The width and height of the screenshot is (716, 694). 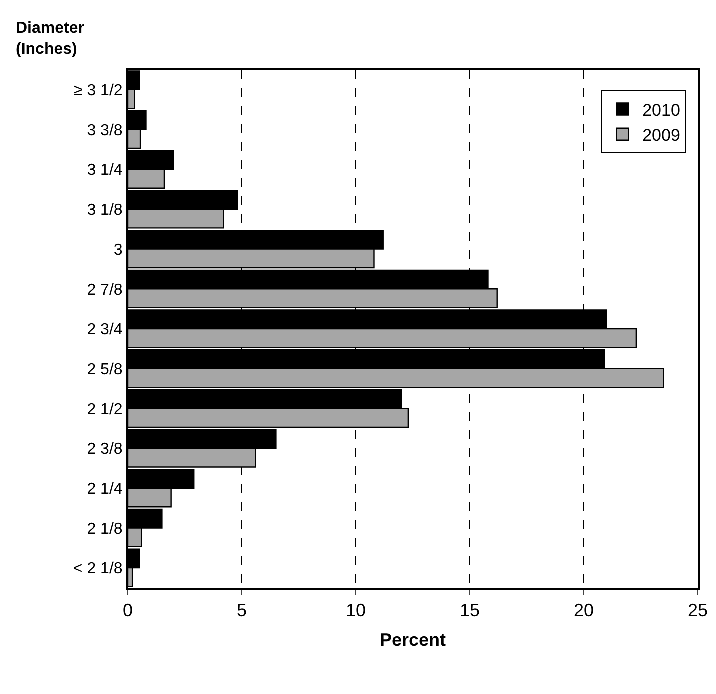 What do you see at coordinates (242, 610) in the screenshot?
I see `x-tick-label: 5` at bounding box center [242, 610].